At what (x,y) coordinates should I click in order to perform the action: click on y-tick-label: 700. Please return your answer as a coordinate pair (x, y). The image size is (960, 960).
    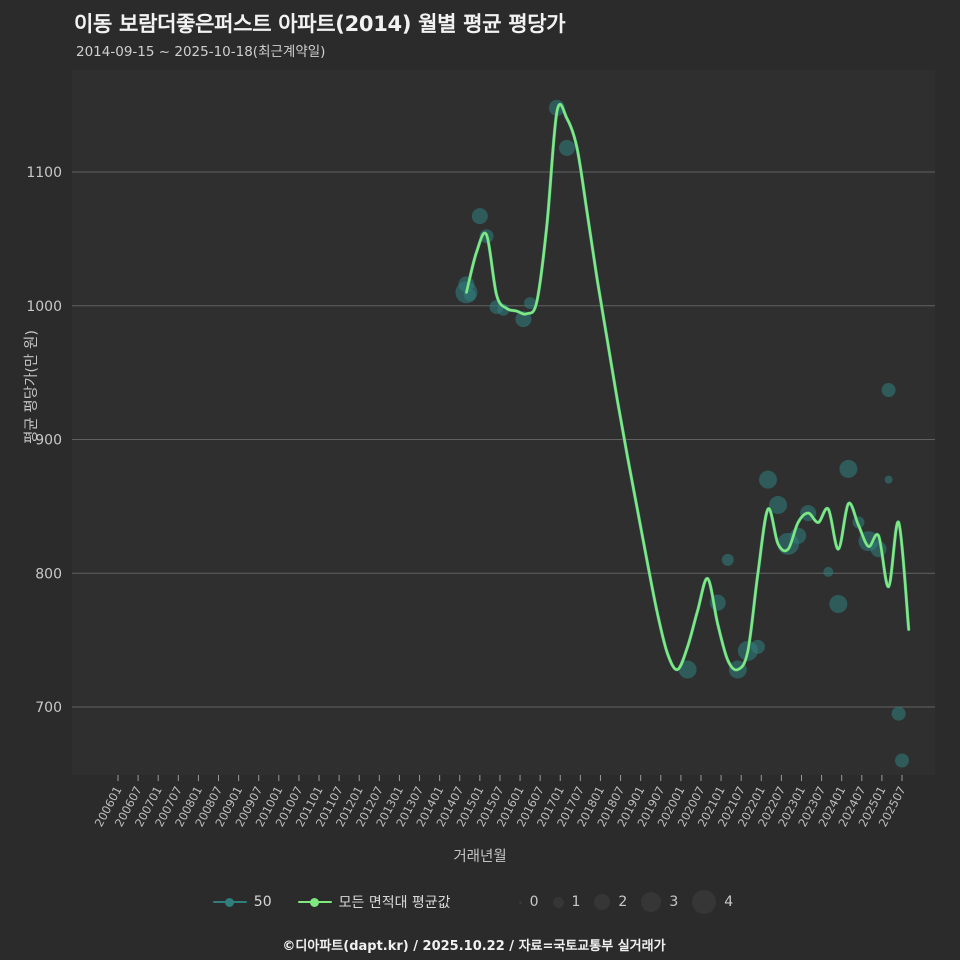
    Looking at the image, I should click on (48, 708).